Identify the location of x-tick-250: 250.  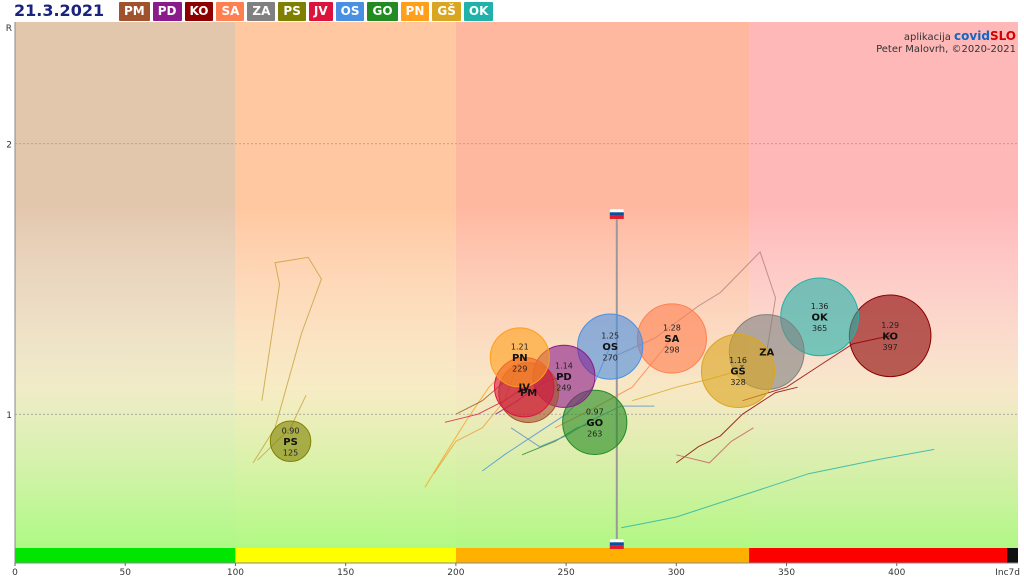
(566, 573).